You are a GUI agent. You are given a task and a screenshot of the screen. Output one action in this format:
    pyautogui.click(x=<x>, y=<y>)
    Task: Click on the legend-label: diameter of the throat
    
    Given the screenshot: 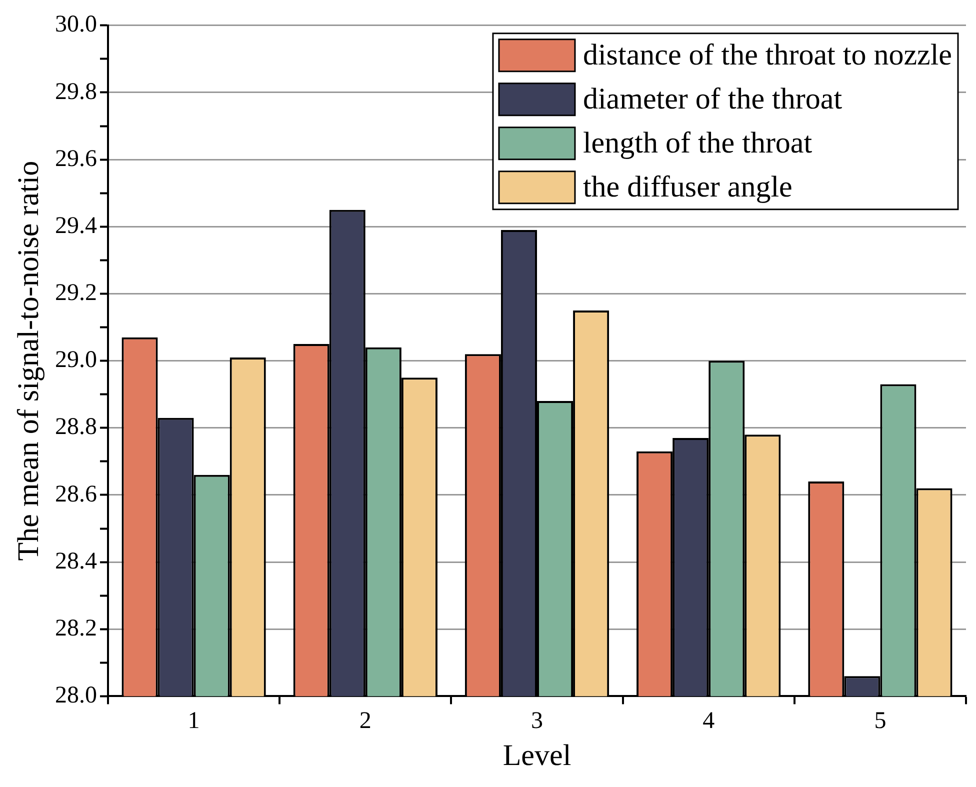 What is the action you would take?
    pyautogui.click(x=712, y=99)
    